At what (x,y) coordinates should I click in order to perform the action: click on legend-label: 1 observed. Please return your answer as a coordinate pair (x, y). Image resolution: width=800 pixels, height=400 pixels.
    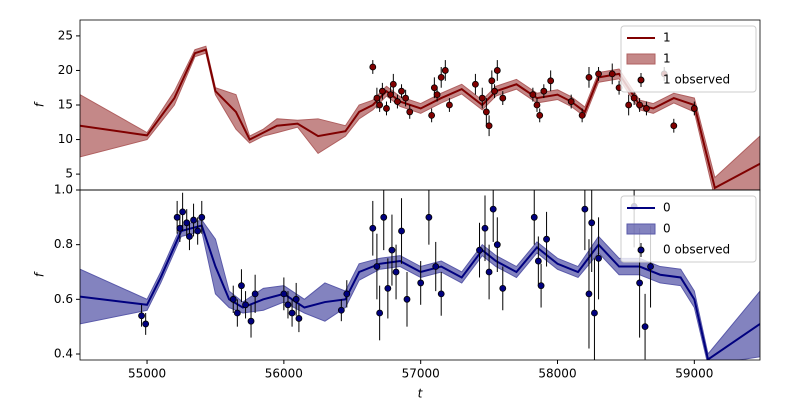
    Looking at the image, I should click on (696, 80).